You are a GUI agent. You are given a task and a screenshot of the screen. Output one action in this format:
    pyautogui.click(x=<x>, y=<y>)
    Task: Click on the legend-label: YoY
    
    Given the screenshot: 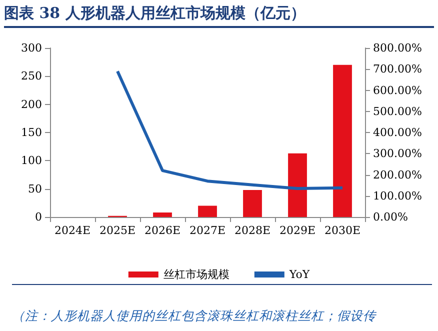 What is the action you would take?
    pyautogui.click(x=299, y=274)
    